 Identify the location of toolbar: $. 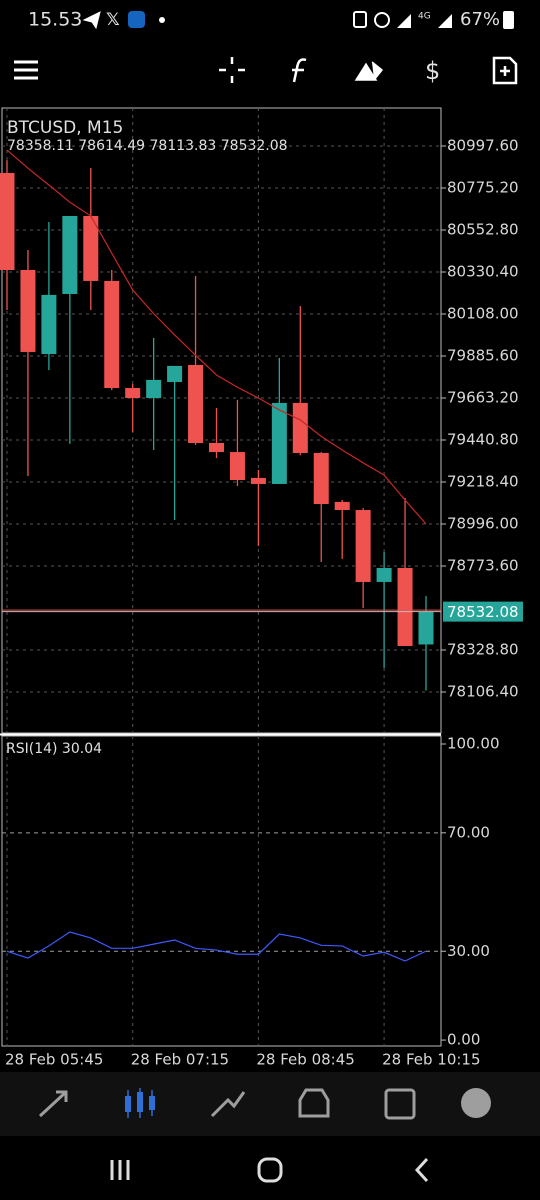
(266, 70).